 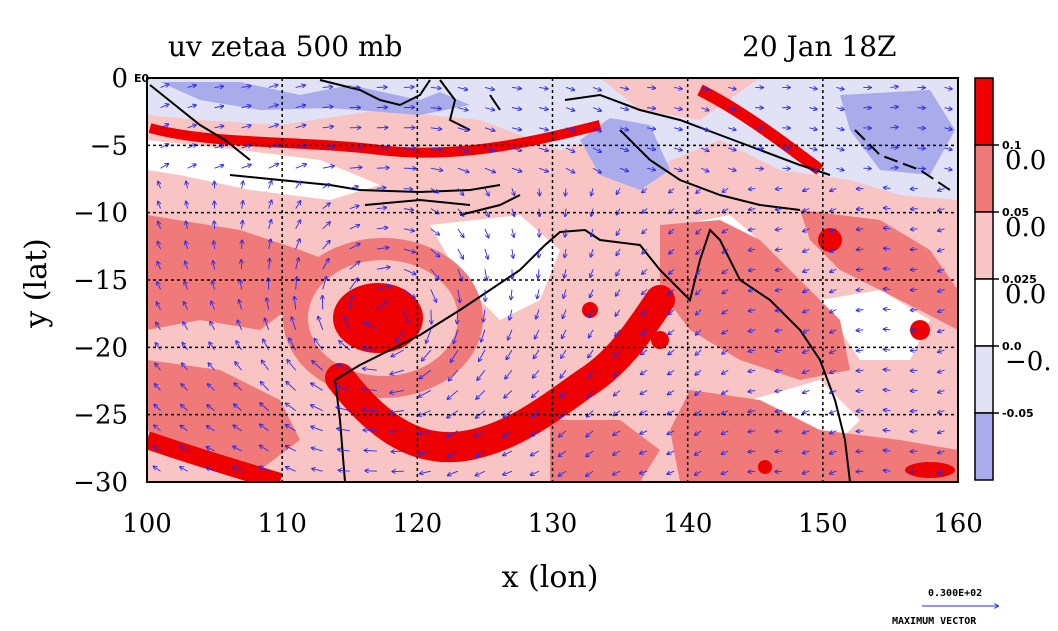 I want to click on coastline-indonesia, so click(x=375, y=195).